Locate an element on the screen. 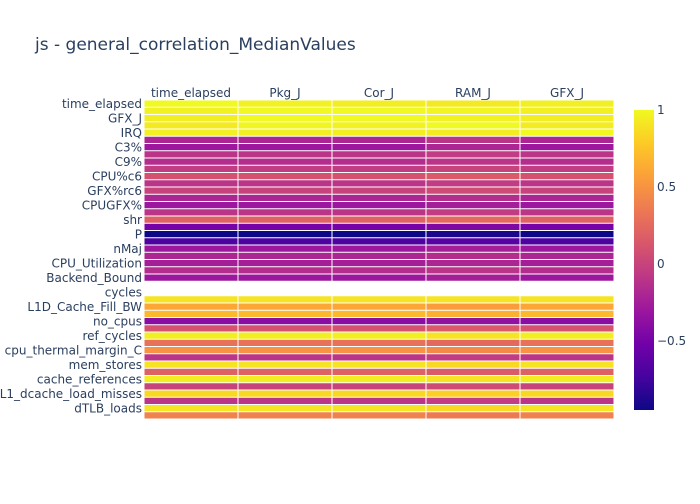  row-label: shr is located at coordinates (132, 220).